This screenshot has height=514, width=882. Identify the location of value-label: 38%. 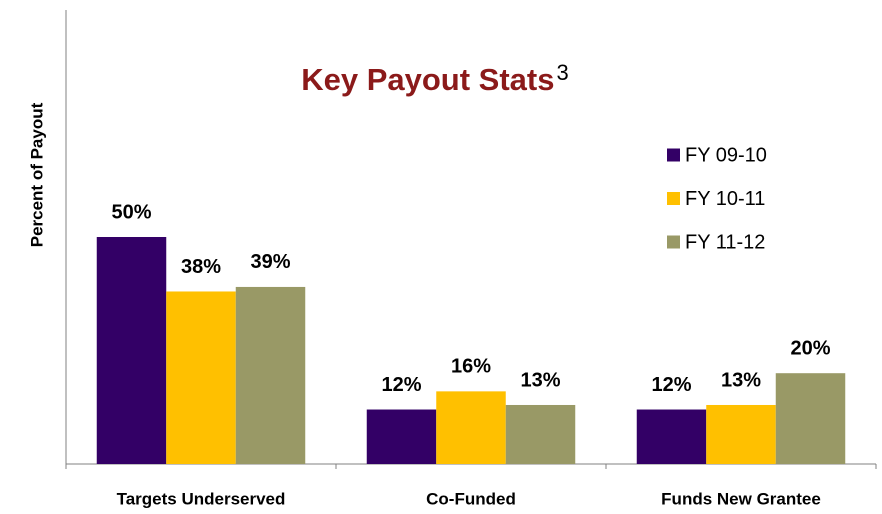
(201, 267).